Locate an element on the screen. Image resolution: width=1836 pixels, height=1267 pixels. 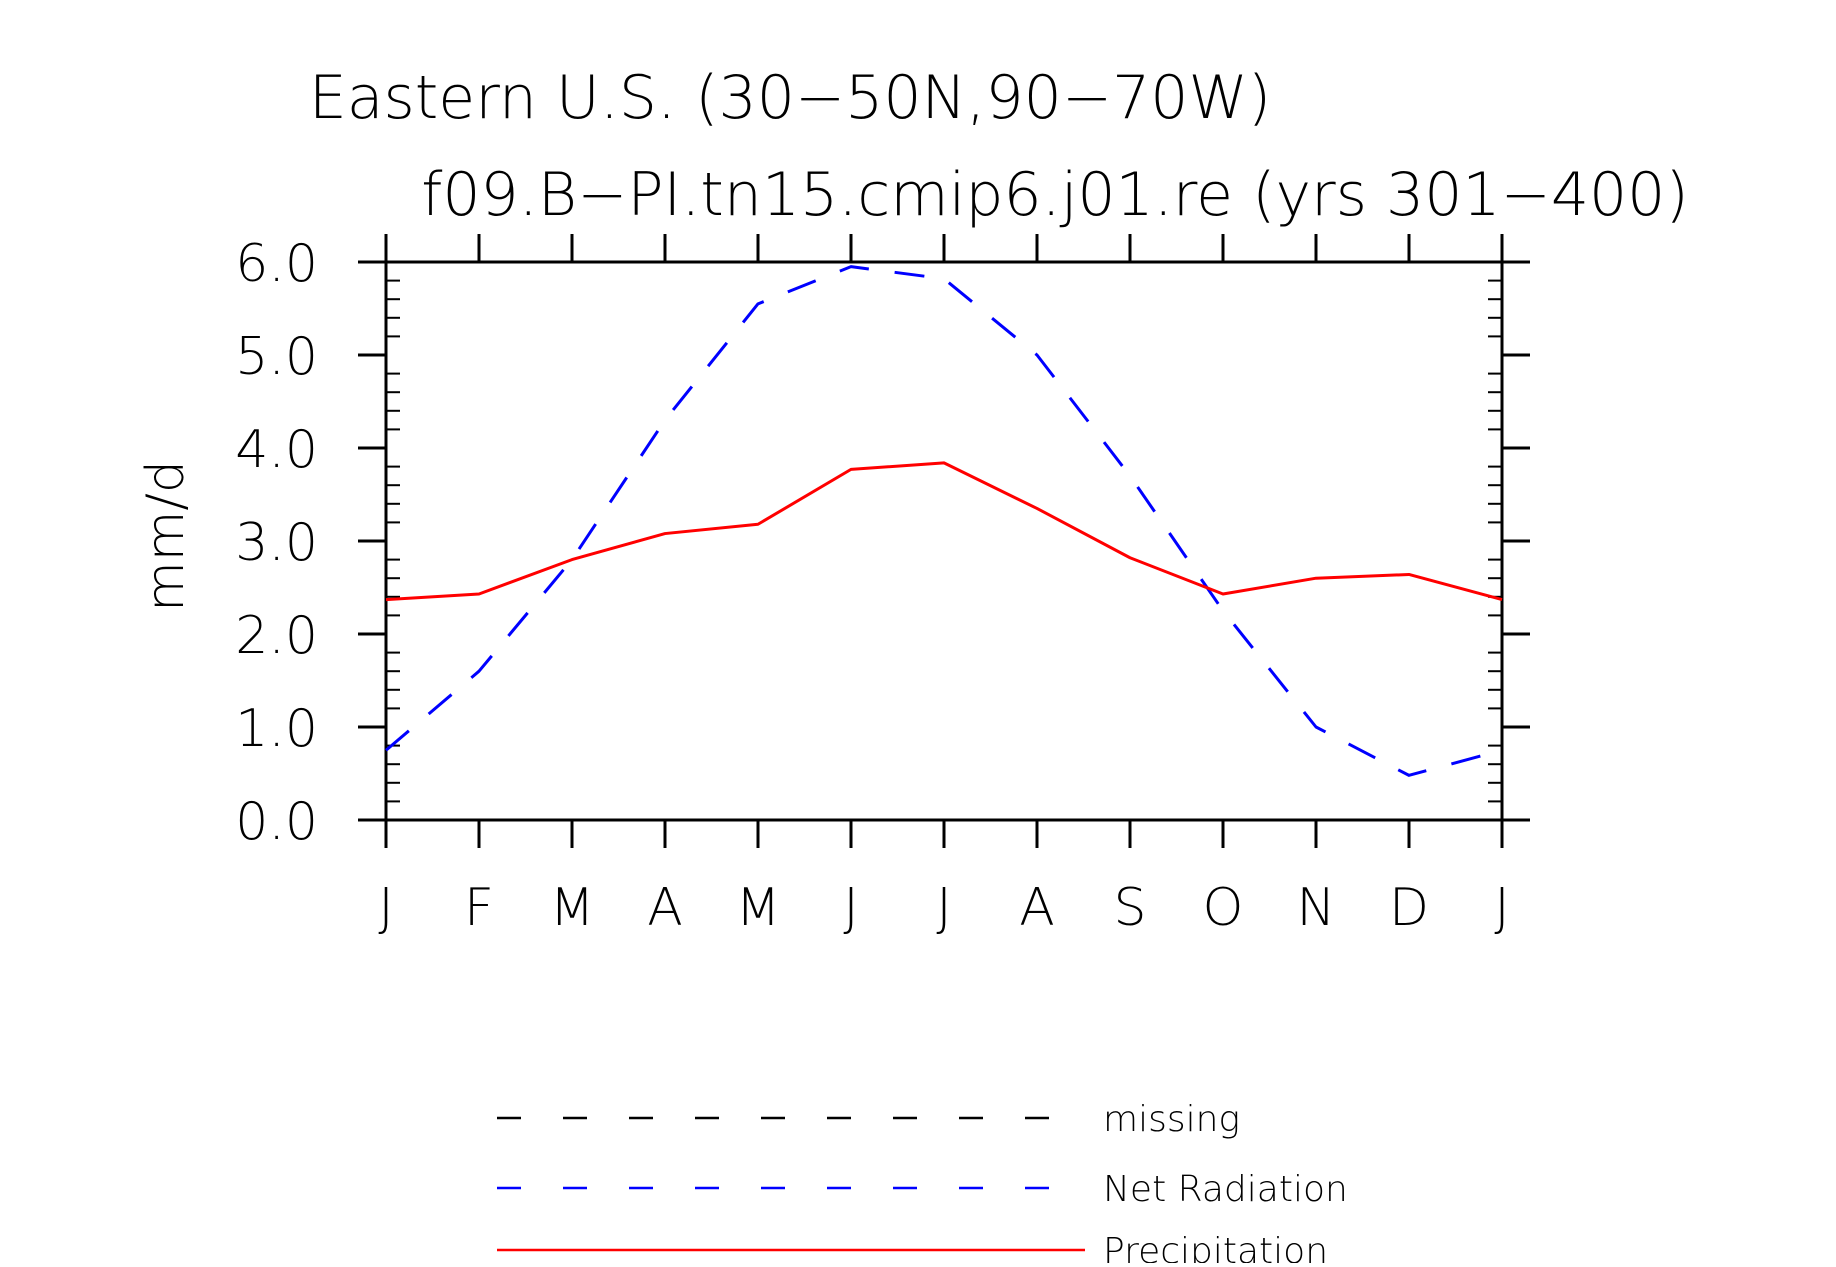
y-tick-label: 5.0 is located at coordinates (276, 357).